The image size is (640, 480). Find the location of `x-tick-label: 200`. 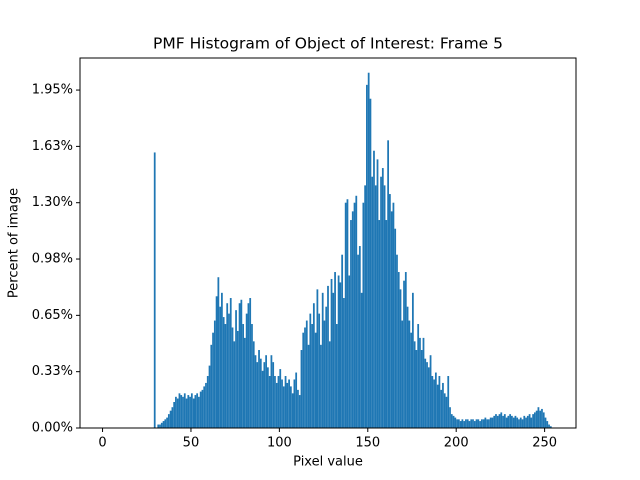

x-tick-label: 200 is located at coordinates (456, 443).